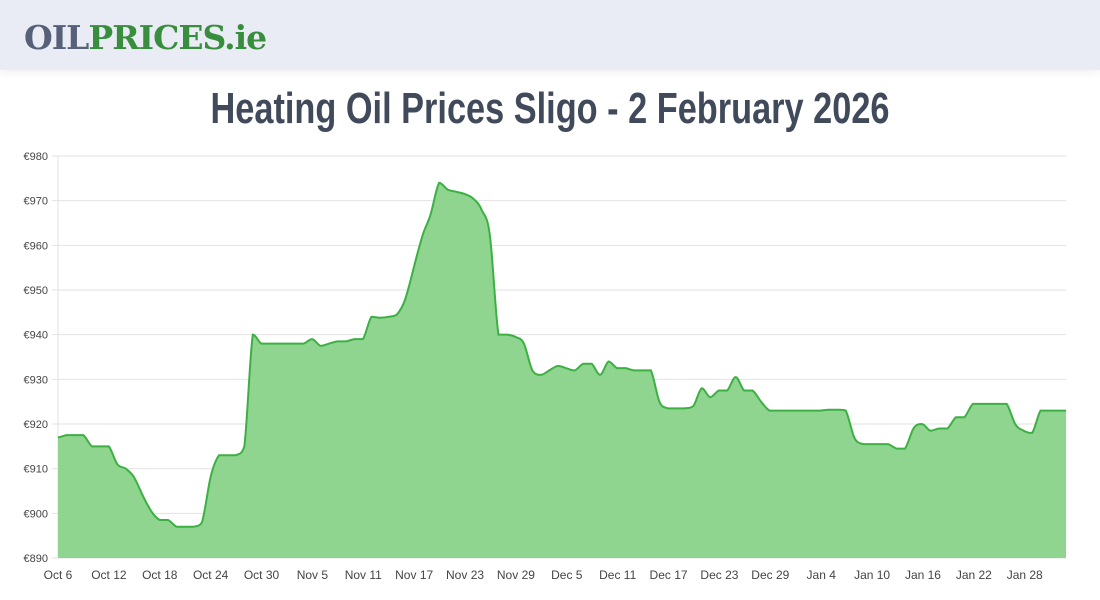 The height and width of the screenshot is (600, 1100). Describe the element at coordinates (36, 358) in the screenshot. I see `y-axis: €890 €900 €910 €920 €930 €940 €950 €960 €970 €980` at that location.